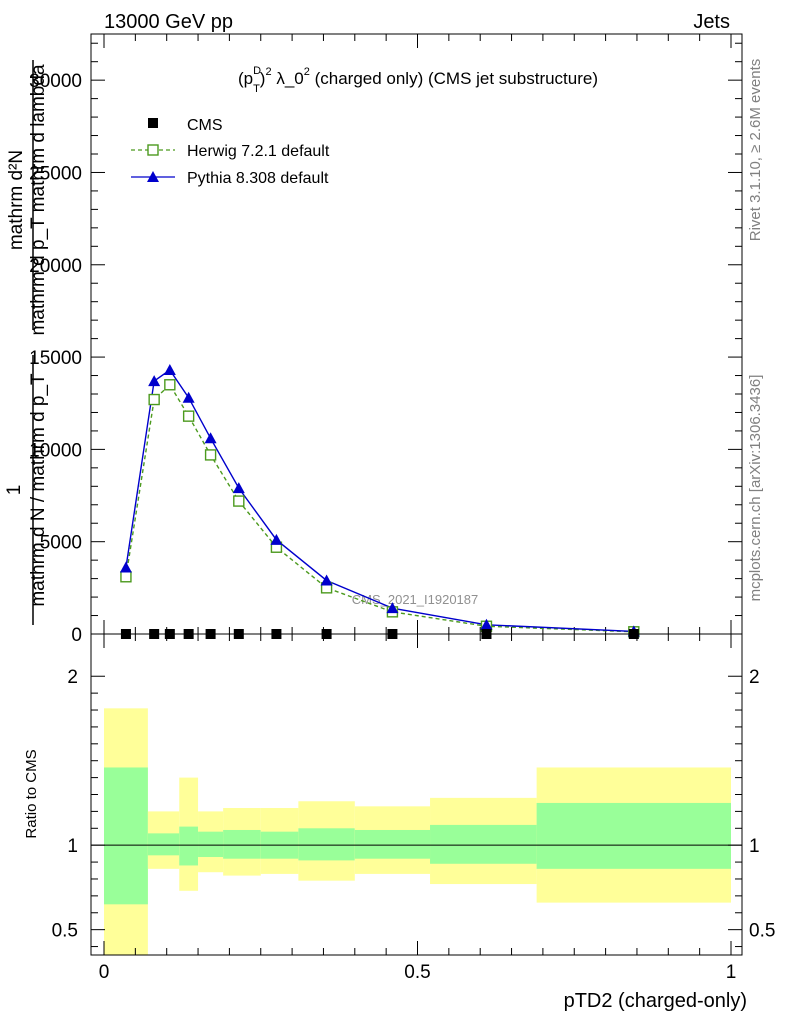 The image size is (786, 1024). What do you see at coordinates (31, 793) in the screenshot?
I see `ratio-y-axis-label: Ratio to CMS` at bounding box center [31, 793].